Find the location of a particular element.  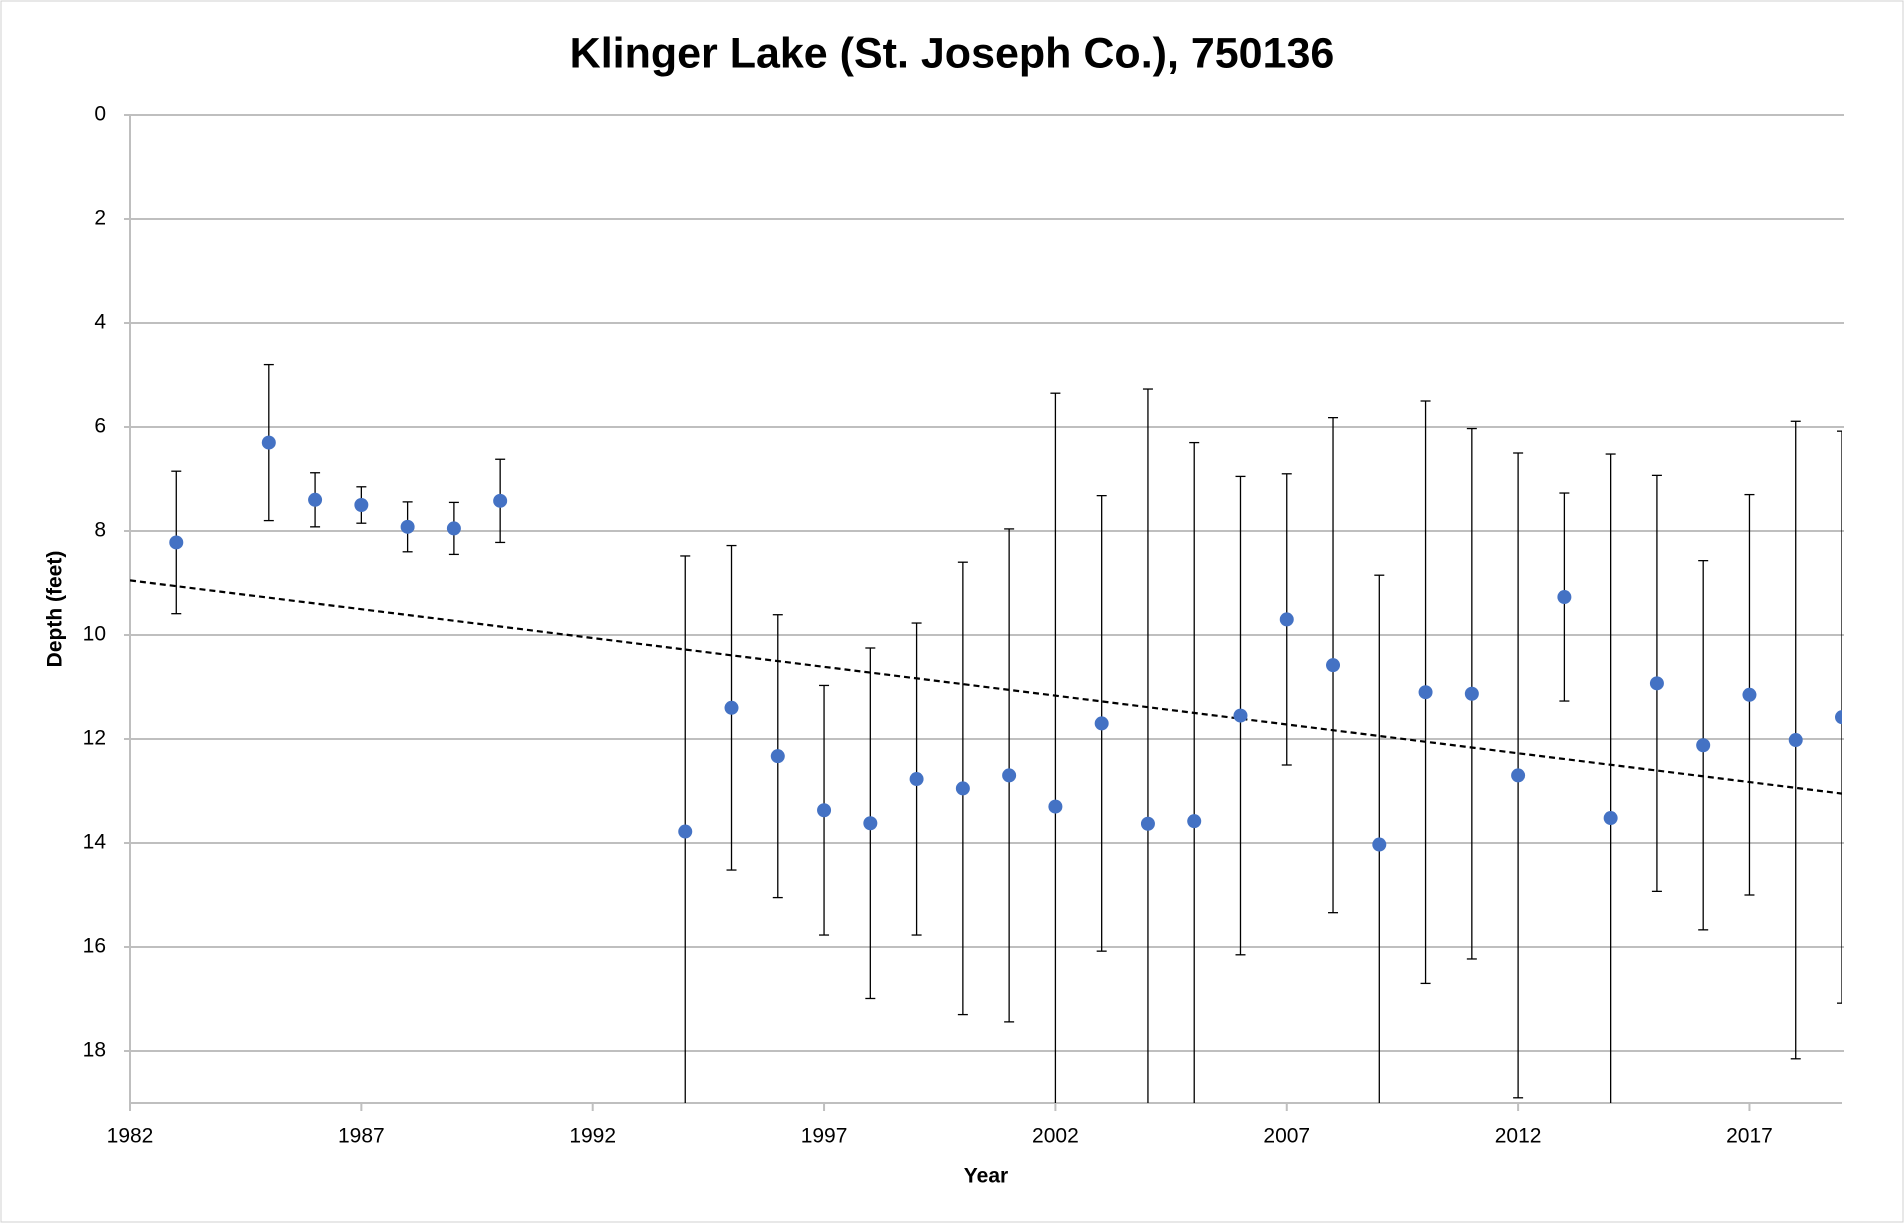

y-tick-label: 0 is located at coordinates (100, 114).